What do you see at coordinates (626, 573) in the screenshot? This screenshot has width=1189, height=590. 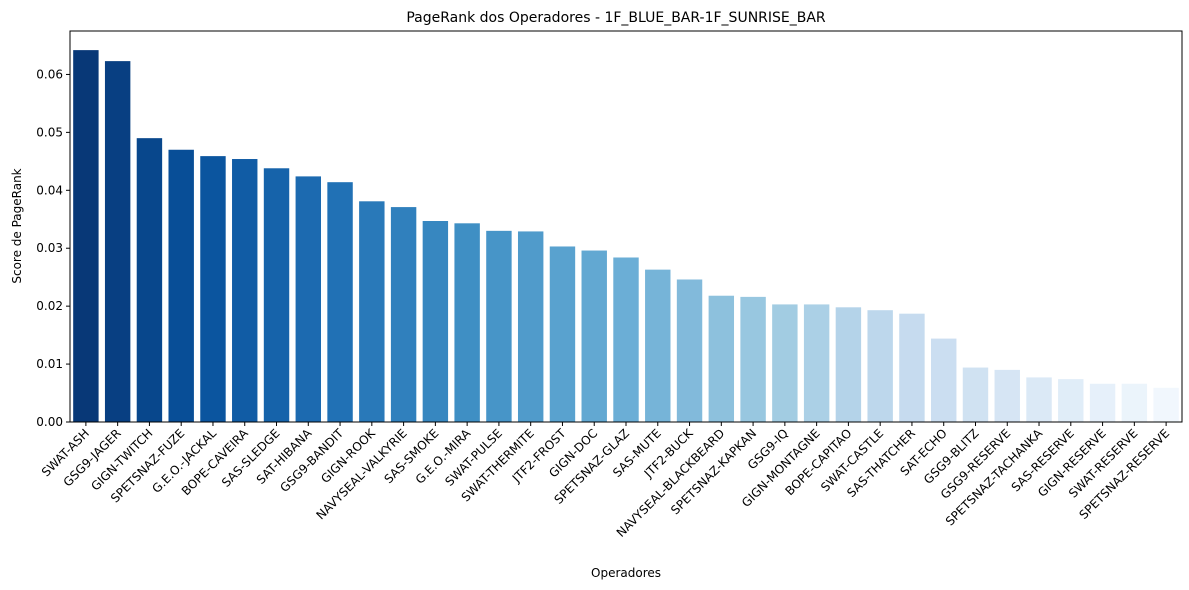 I see `x-axis-label: Operadores` at bounding box center [626, 573].